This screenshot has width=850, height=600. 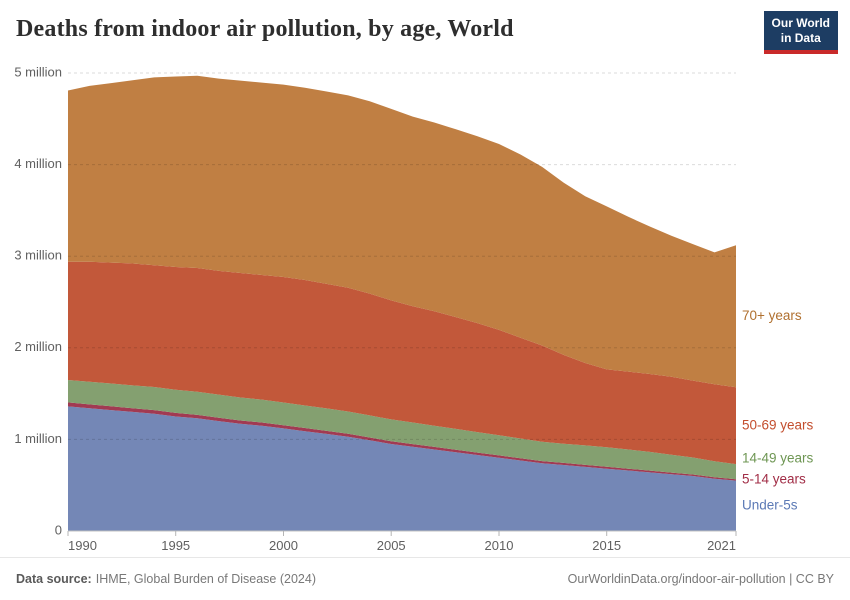 I want to click on legend-label-50-69-years: 50-69 years, so click(x=778, y=424).